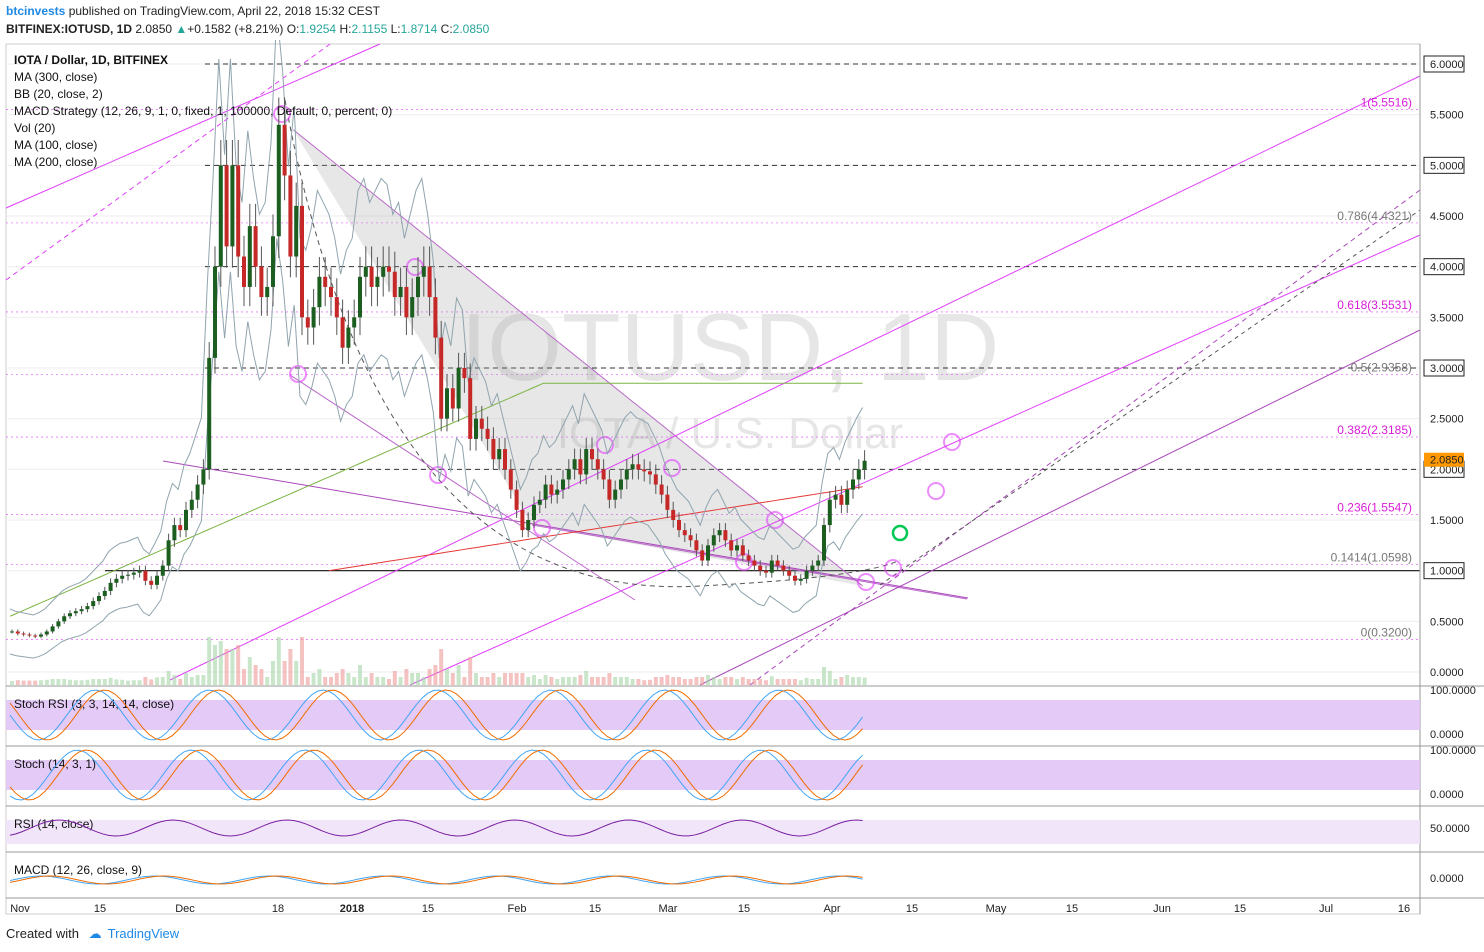  I want to click on panel-tick-label: 0.0000, so click(1447, 879).